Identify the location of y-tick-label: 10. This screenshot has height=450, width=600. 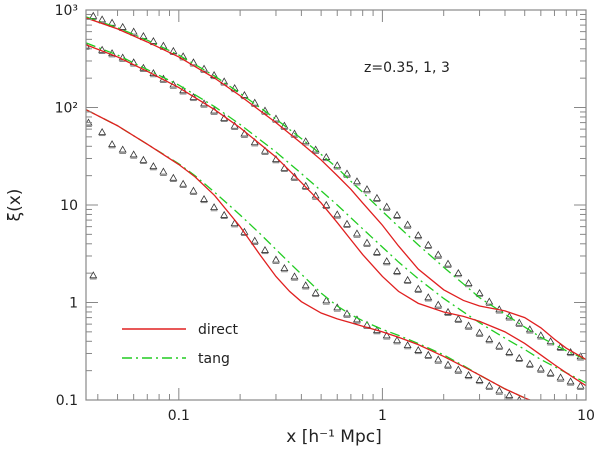
(69, 206).